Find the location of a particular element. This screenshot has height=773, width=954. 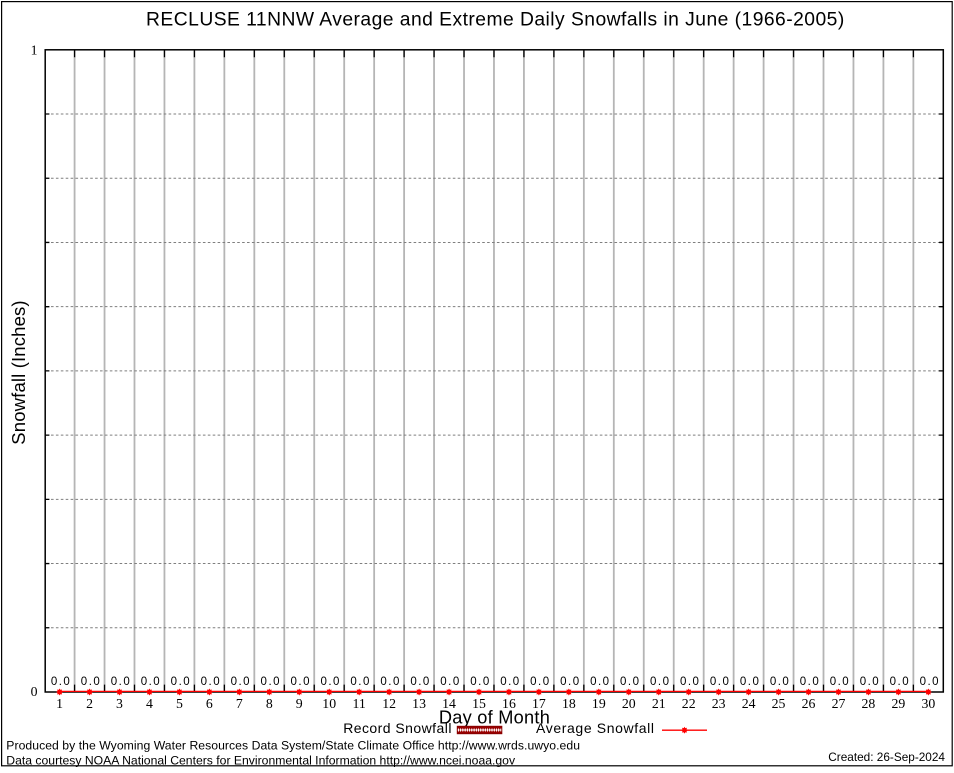

svg-text: 28 is located at coordinates (869, 703).